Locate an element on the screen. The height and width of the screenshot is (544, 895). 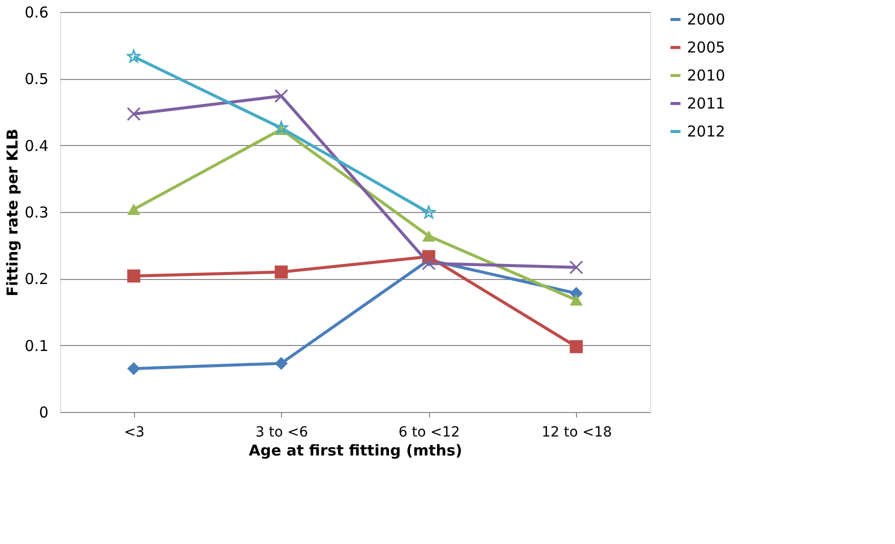
y-tick-label: 0.1 is located at coordinates (36, 345).